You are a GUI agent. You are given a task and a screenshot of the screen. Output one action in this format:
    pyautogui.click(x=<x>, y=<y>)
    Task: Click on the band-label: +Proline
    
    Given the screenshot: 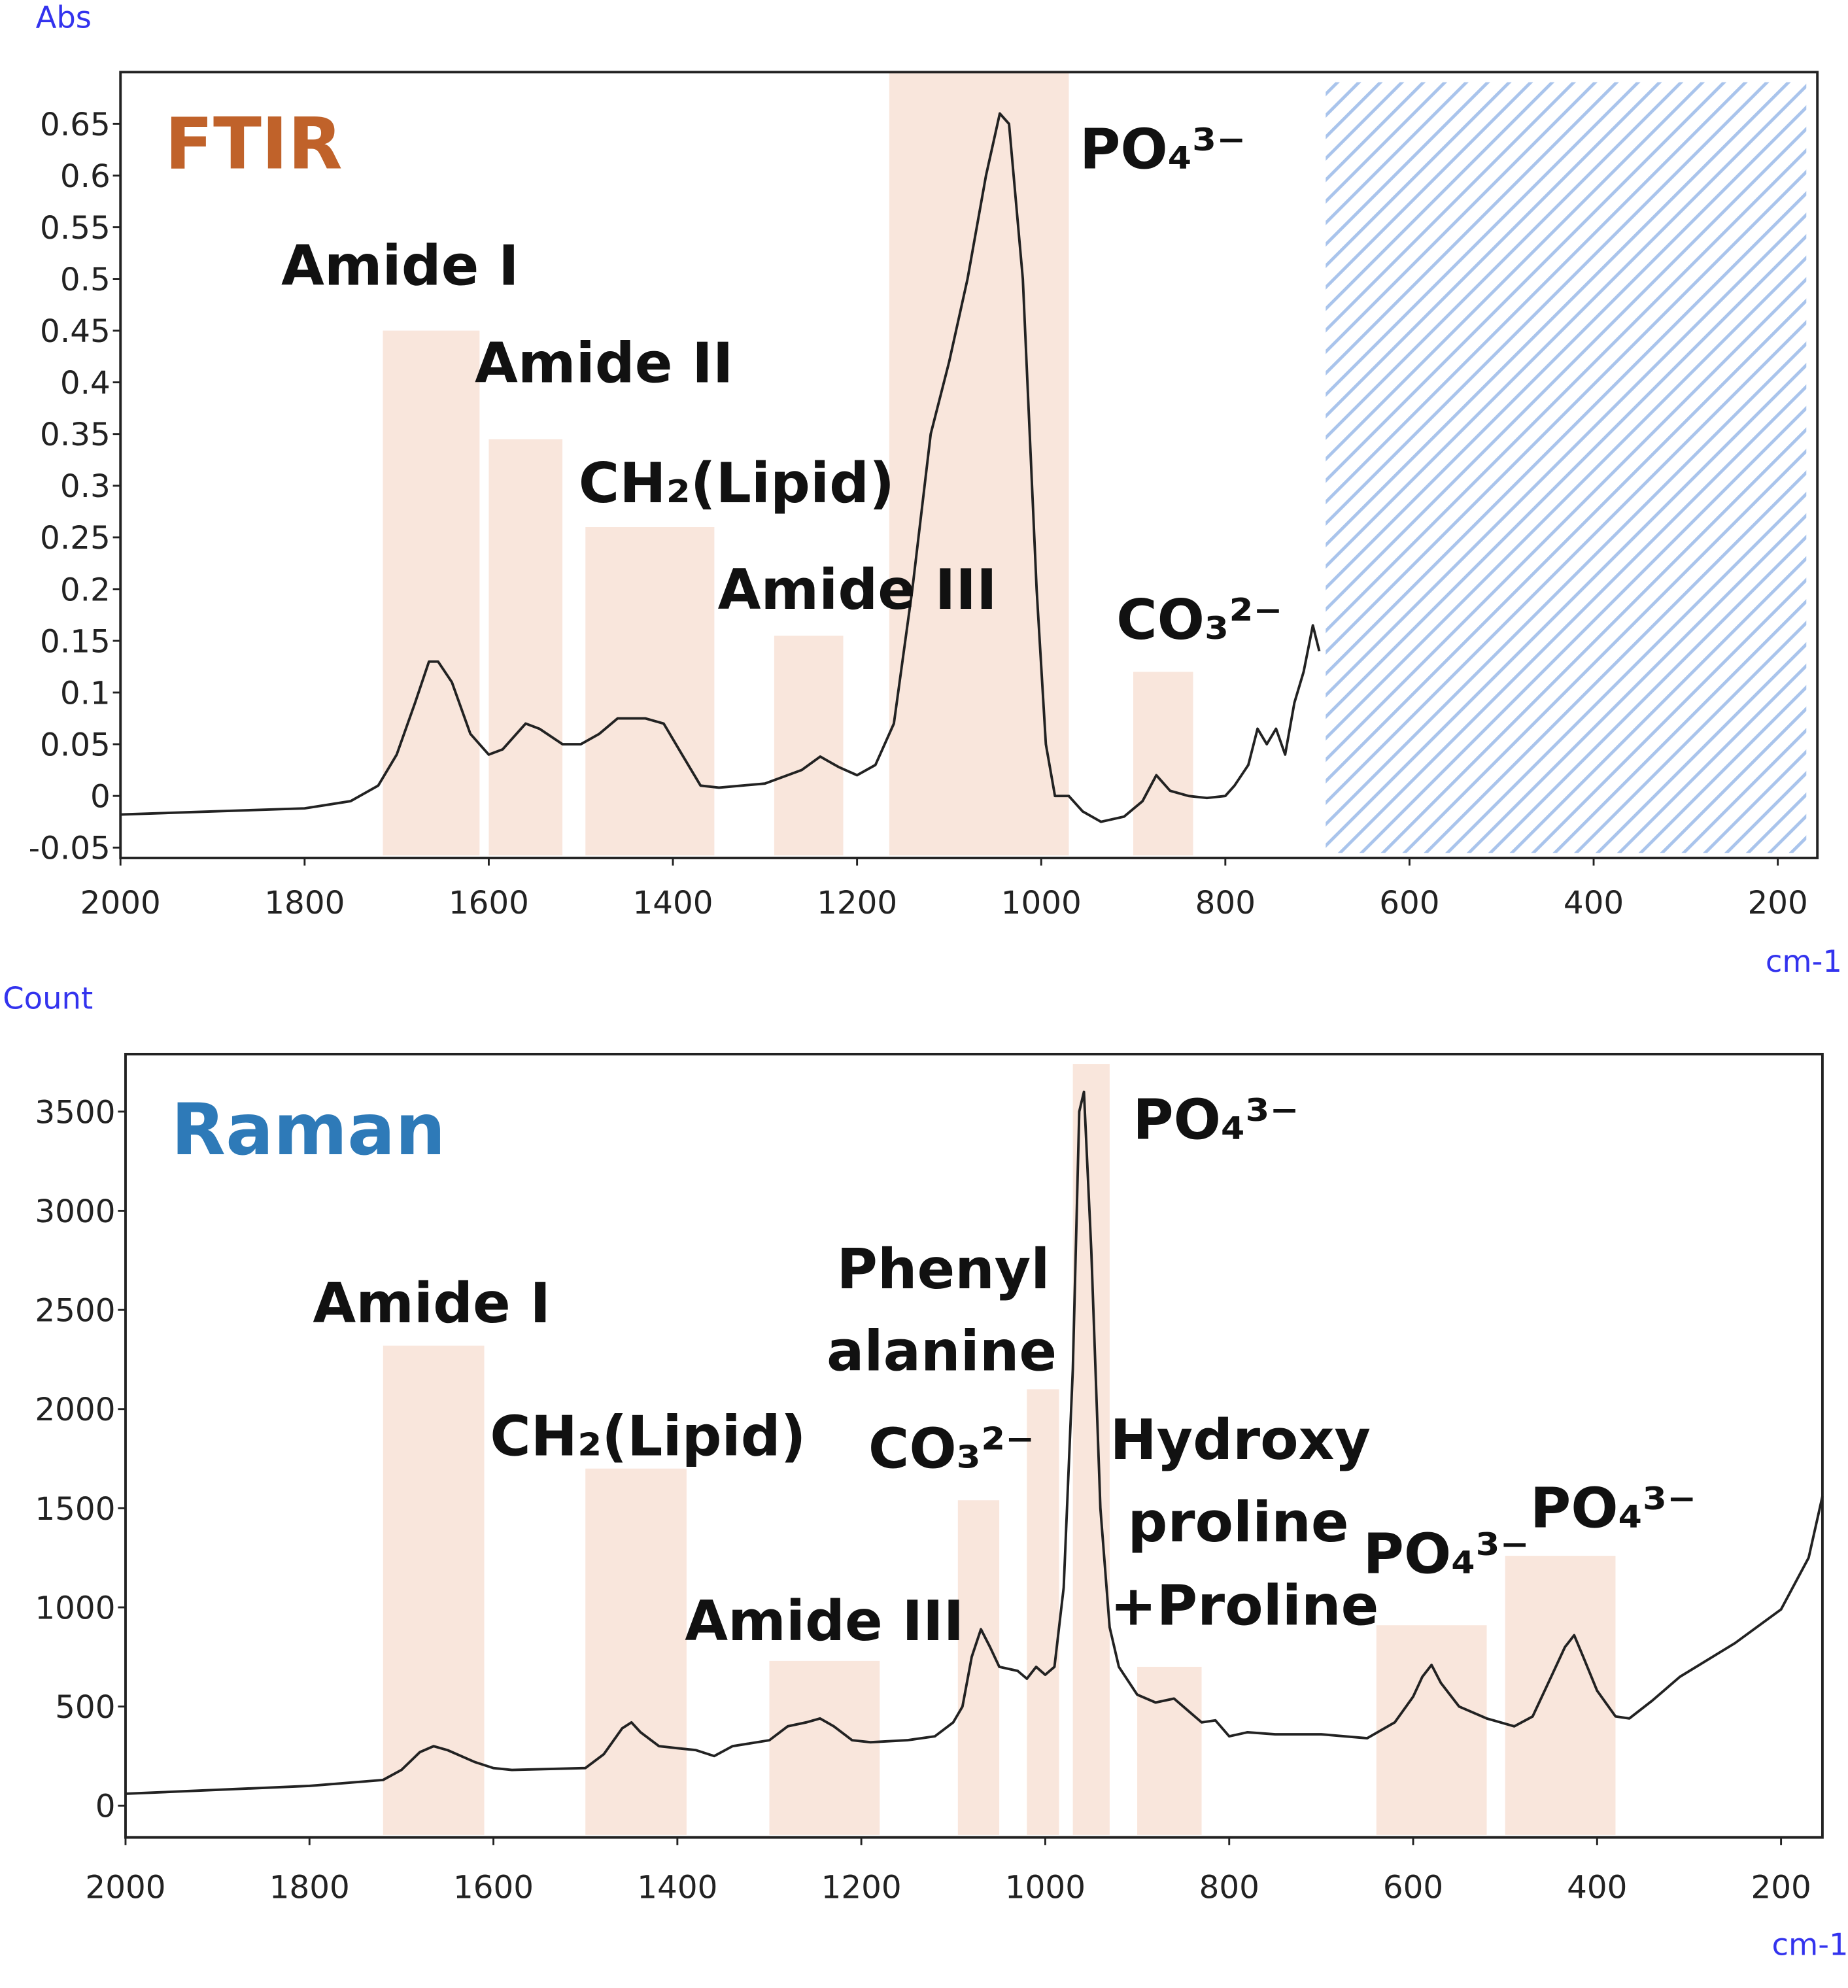 What is the action you would take?
    pyautogui.click(x=1244, y=1606)
    